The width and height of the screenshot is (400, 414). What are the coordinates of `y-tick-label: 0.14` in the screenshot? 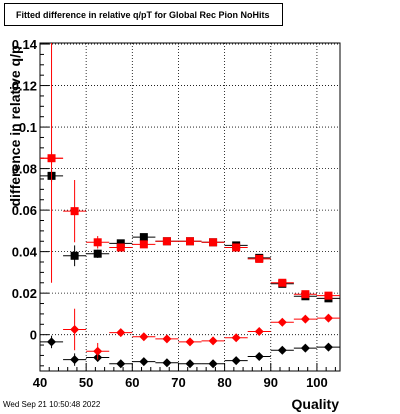 It's located at (25, 44).